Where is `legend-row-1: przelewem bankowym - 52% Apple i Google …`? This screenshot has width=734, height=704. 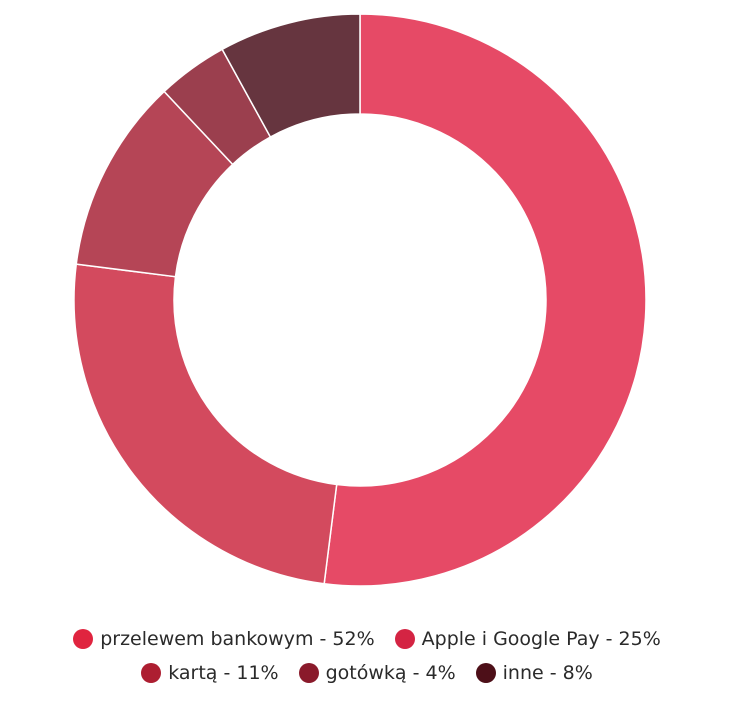
legend-row-1: przelewem bankowym - 52% Apple i Google … is located at coordinates (367, 639).